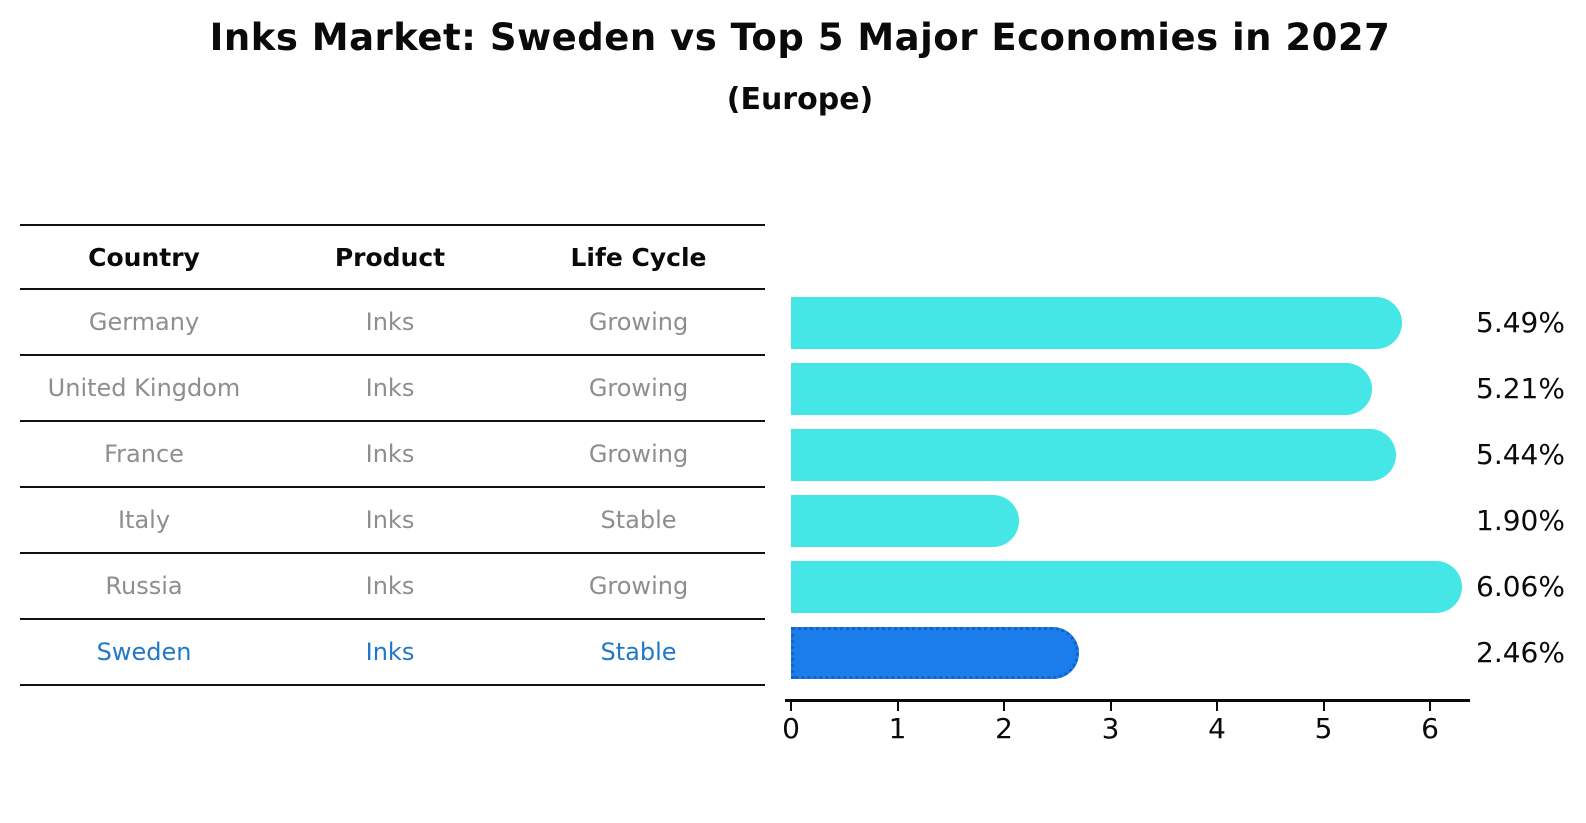  What do you see at coordinates (1520, 322) in the screenshot?
I see `bar-value-label: 5.49%` at bounding box center [1520, 322].